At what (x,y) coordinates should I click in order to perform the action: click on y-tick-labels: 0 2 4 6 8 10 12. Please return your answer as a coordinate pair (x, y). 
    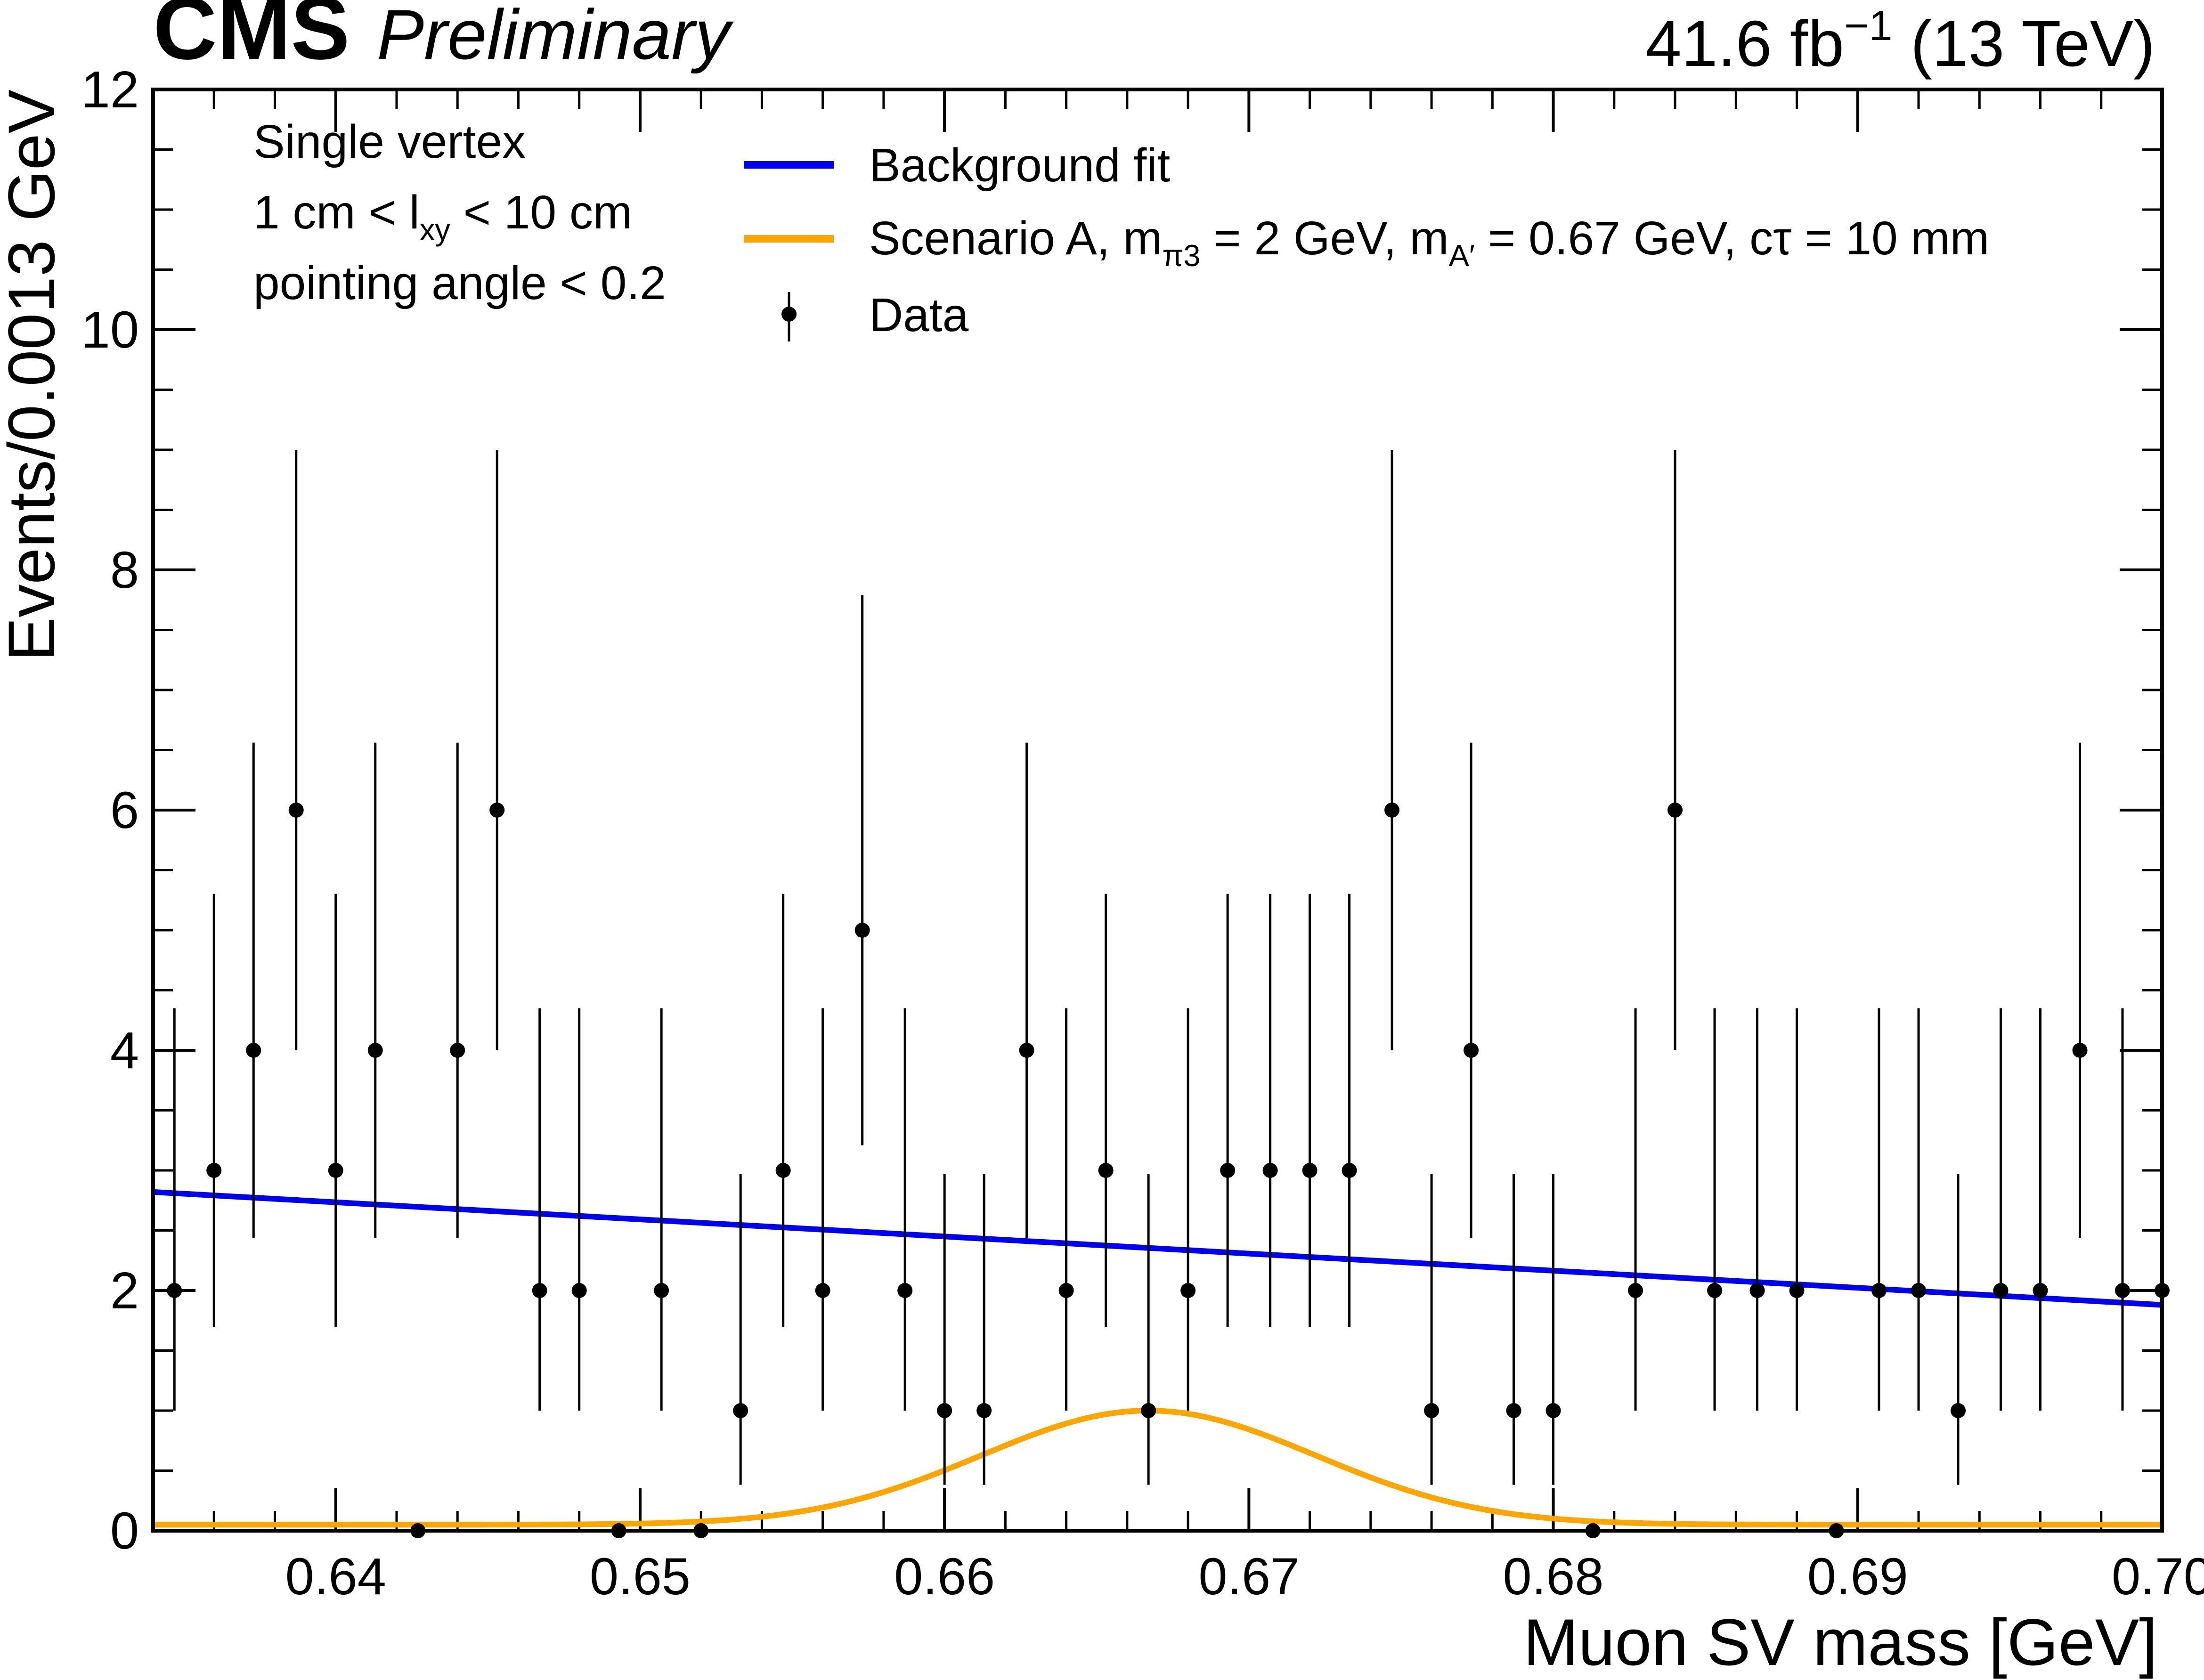
    Looking at the image, I should click on (110, 810).